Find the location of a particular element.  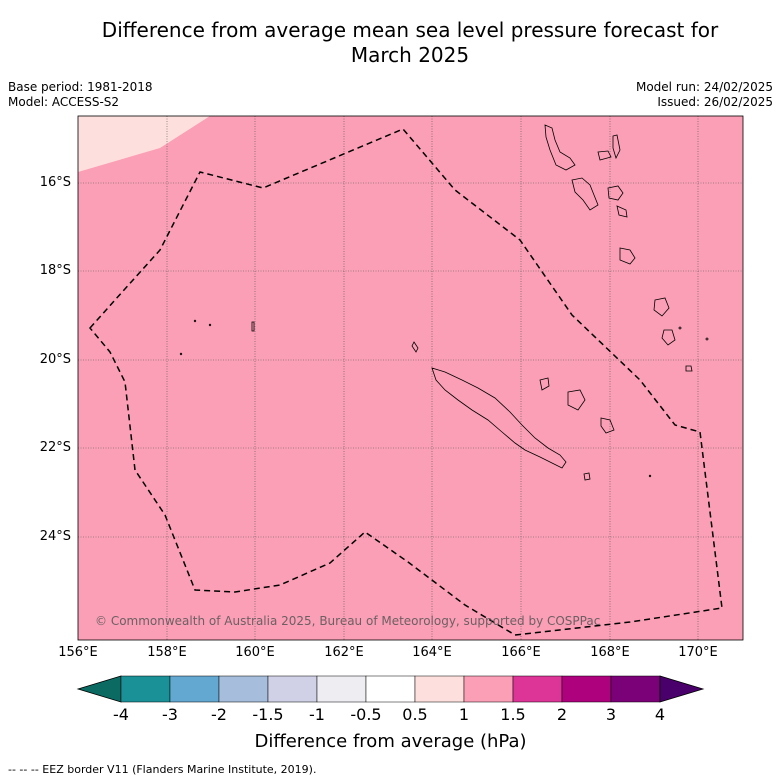

colorbar is located at coordinates (390, 689).